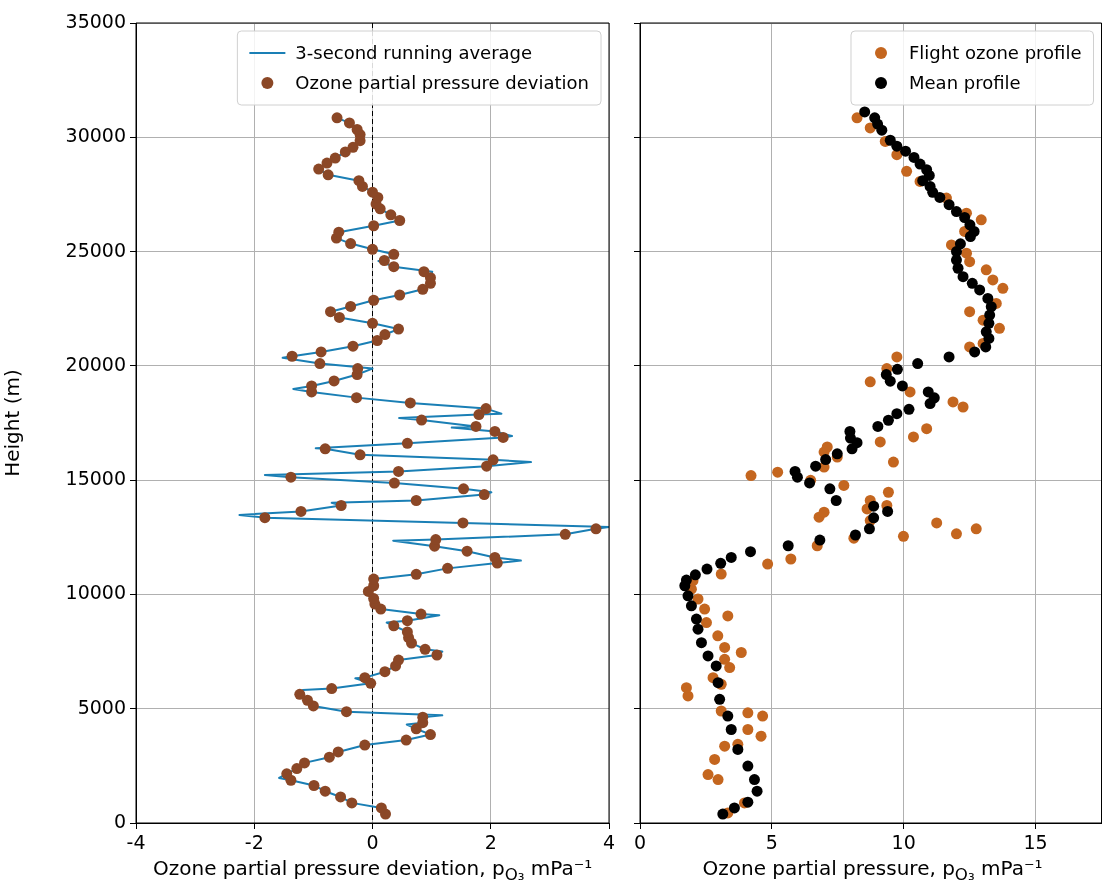 The height and width of the screenshot is (888, 1107). Describe the element at coordinates (771, 842) in the screenshot. I see `x-tick-label: 5` at that location.